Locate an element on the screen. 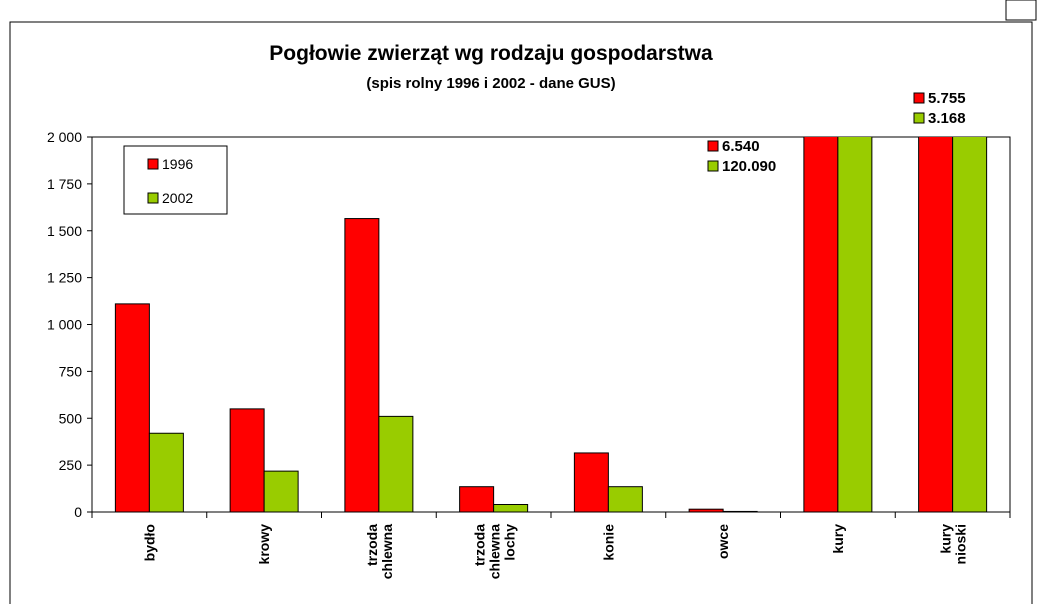  y-tick-label: 1 500 is located at coordinates (64, 231).